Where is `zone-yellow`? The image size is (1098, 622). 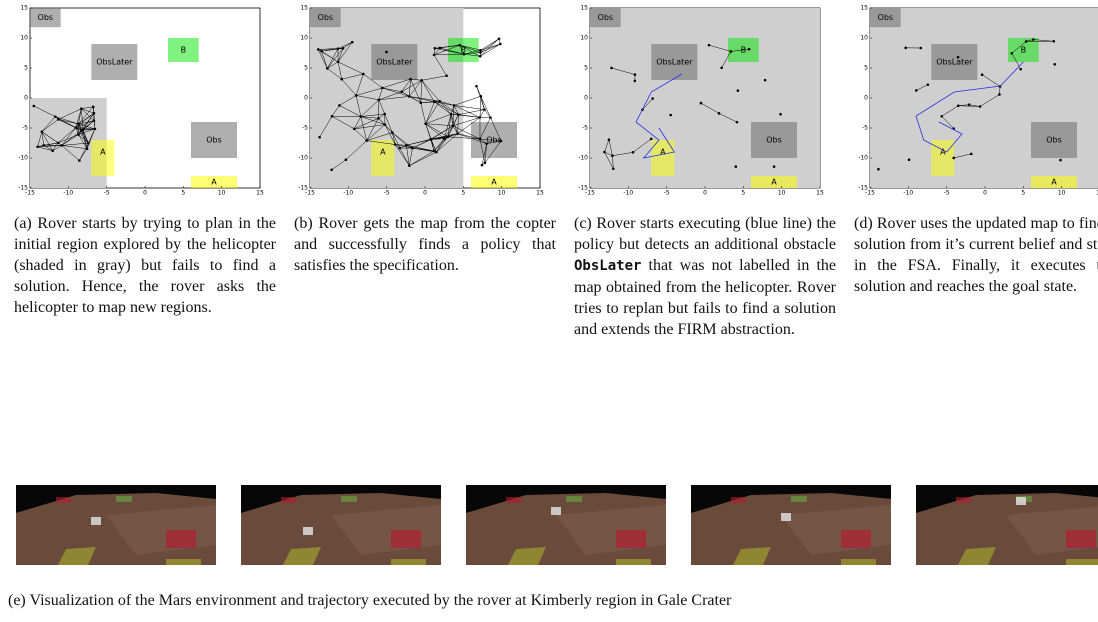
zone-yellow is located at coordinates (633, 562).